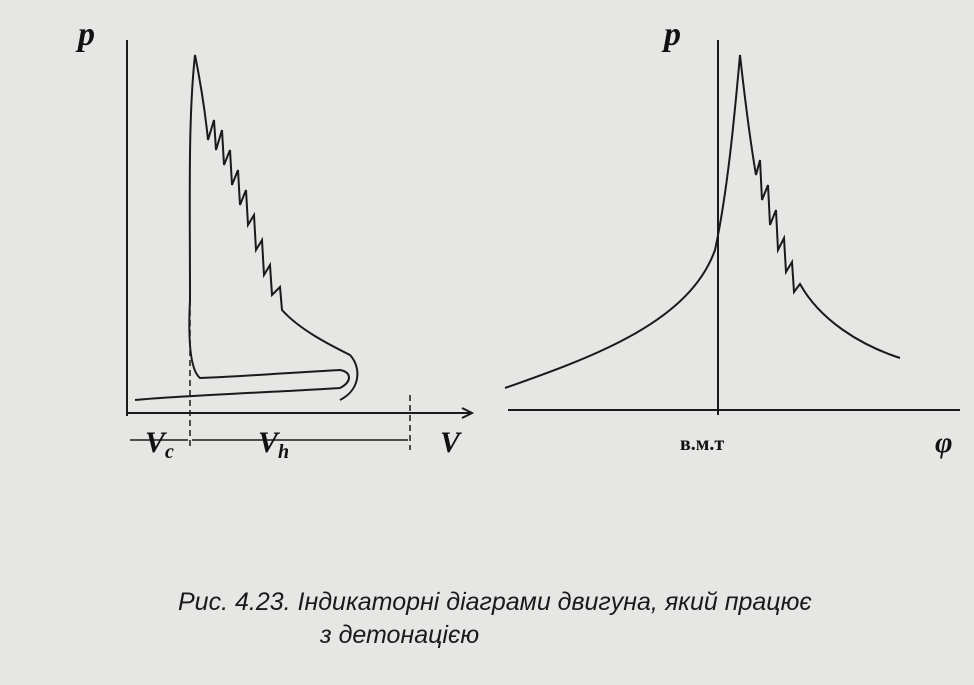 This screenshot has width=974, height=685. I want to click on x-label: φ, so click(944, 442).